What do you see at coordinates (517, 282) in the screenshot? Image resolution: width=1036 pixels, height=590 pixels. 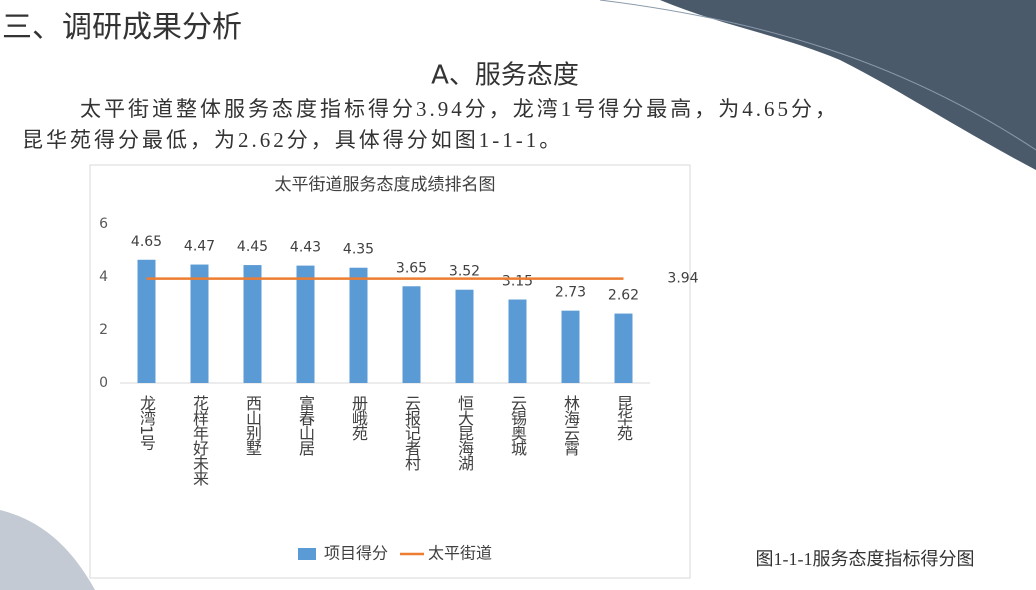 I see `data-label: 3.15` at bounding box center [517, 282].